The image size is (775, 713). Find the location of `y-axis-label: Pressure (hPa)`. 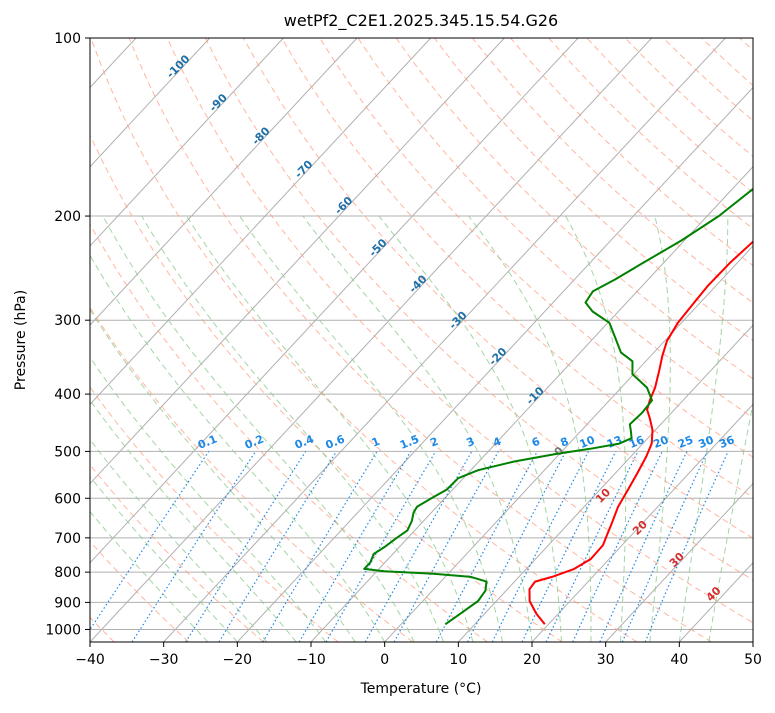

y-axis-label: Pressure (hPa) is located at coordinates (21, 340).